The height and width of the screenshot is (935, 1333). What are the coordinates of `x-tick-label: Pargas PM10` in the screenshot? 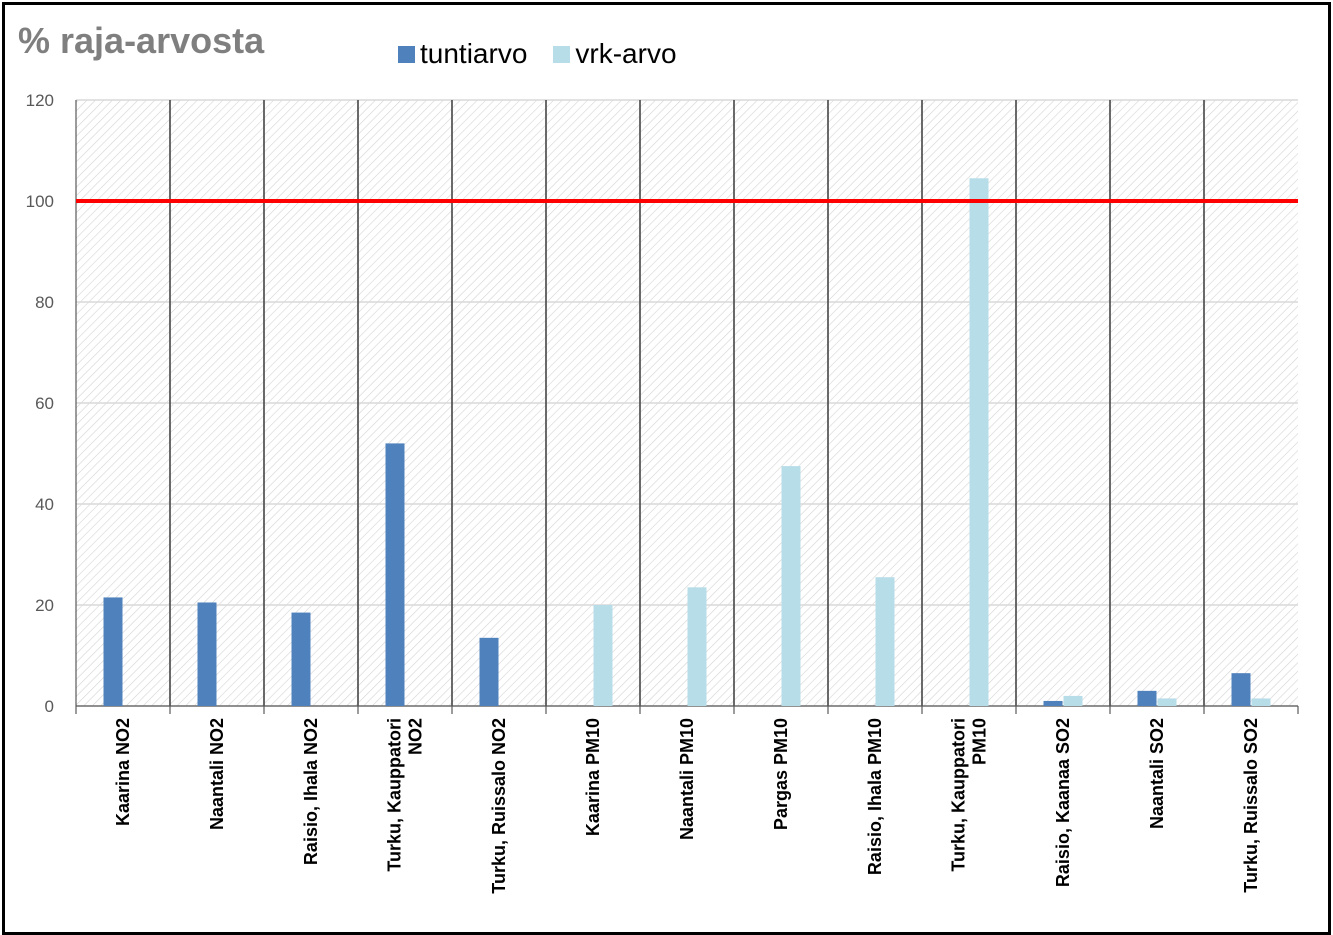 It's located at (781, 774).